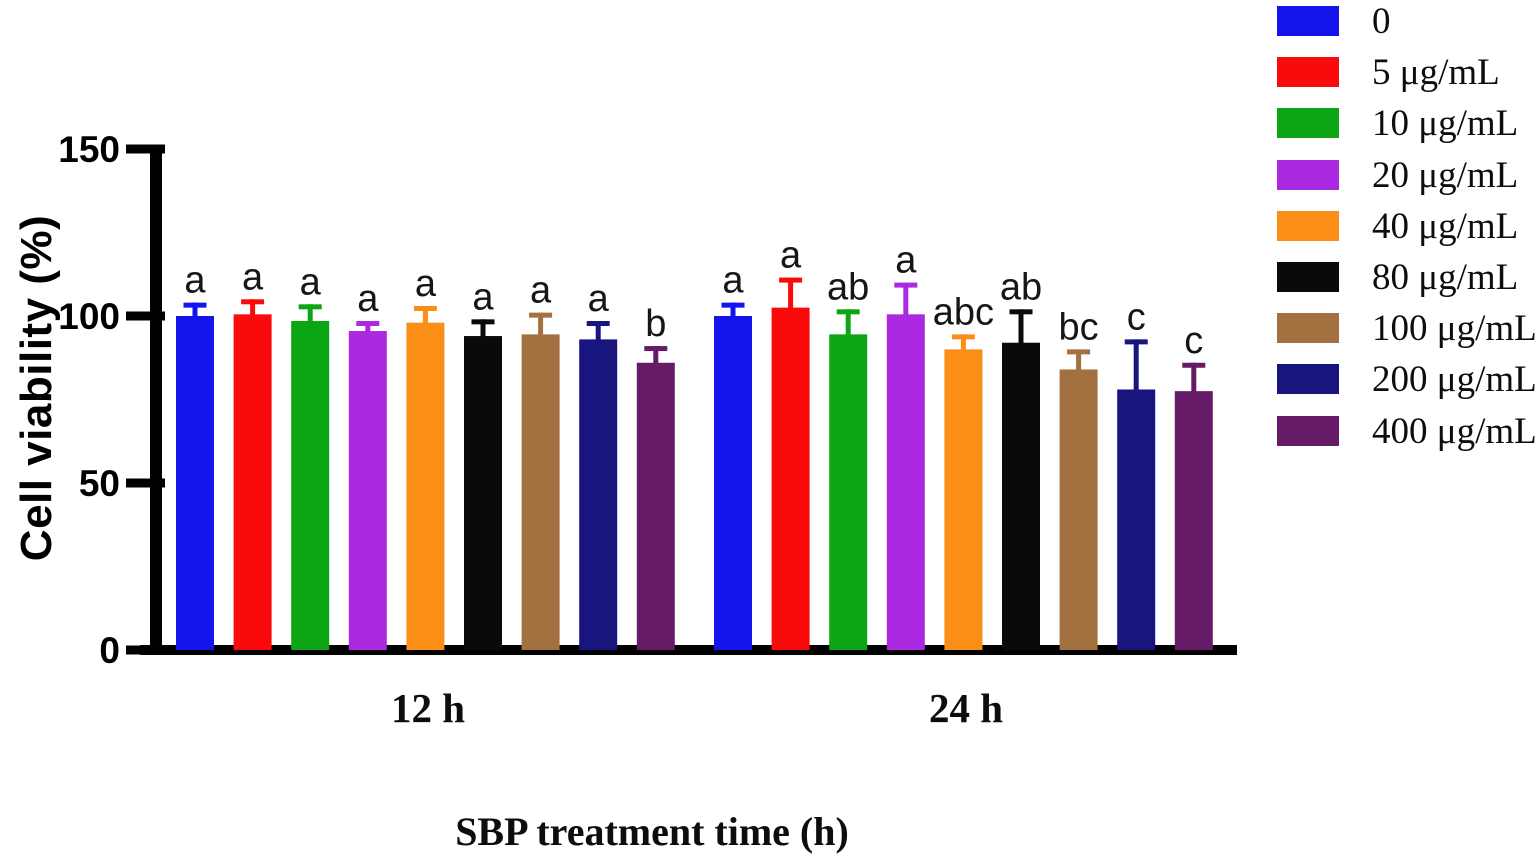  What do you see at coordinates (483, 493) in the screenshot?
I see `bar-12h-80μg/mL` at bounding box center [483, 493].